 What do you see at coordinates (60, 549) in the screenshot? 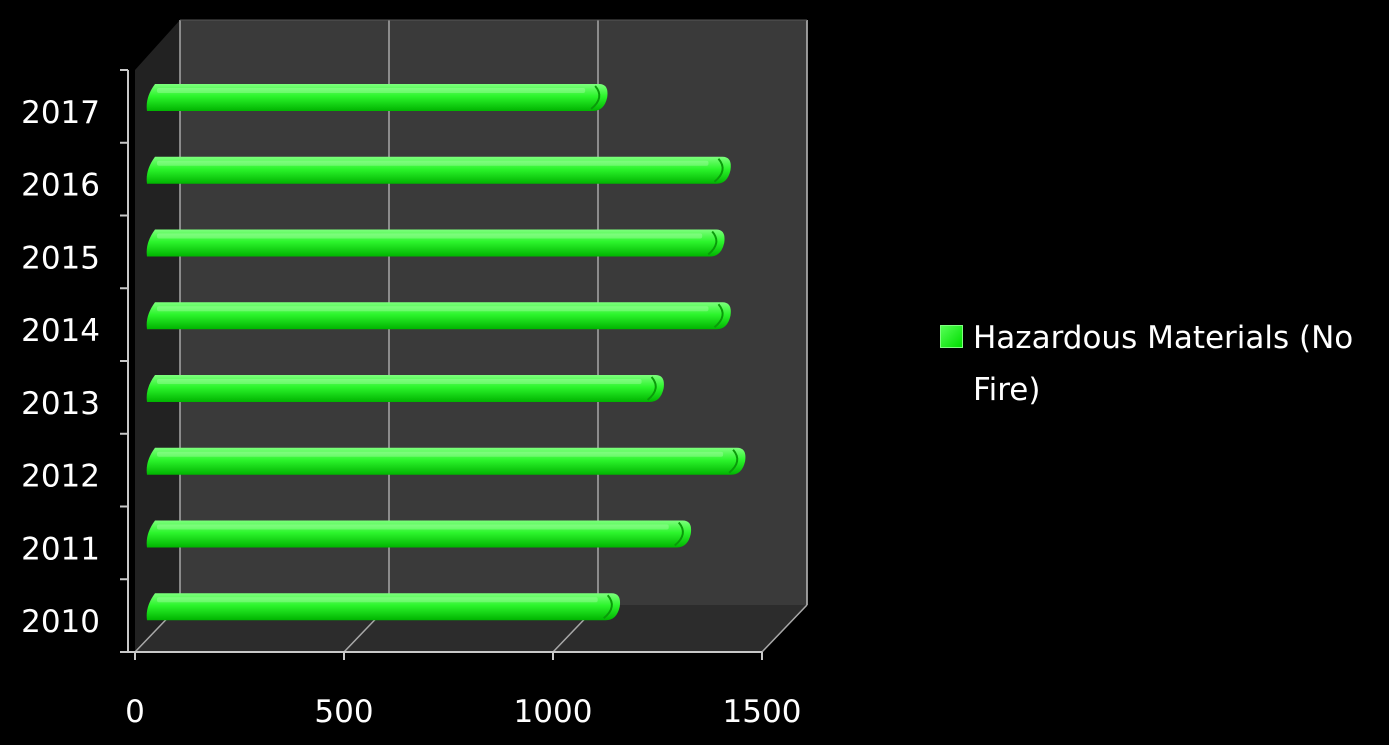
I see `y-tick-label: 2011` at bounding box center [60, 549].